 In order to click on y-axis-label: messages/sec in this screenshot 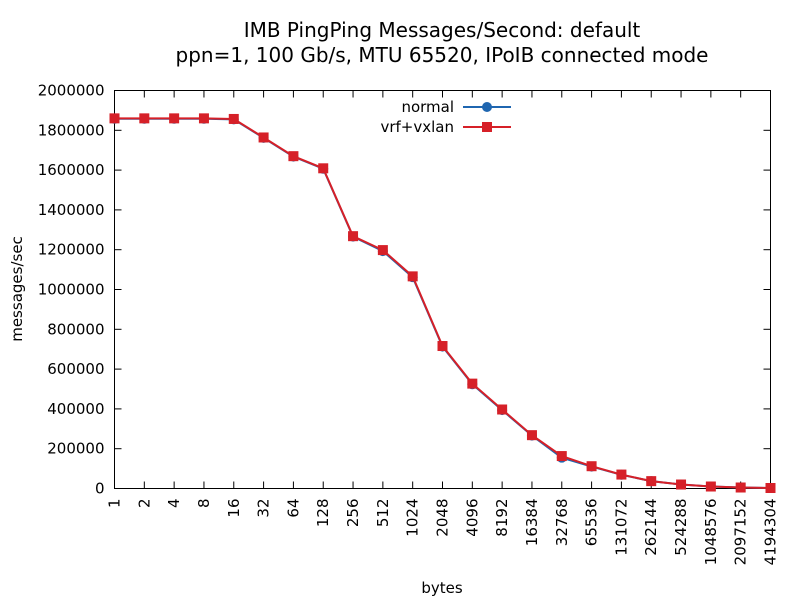, I will do `click(17, 289)`.